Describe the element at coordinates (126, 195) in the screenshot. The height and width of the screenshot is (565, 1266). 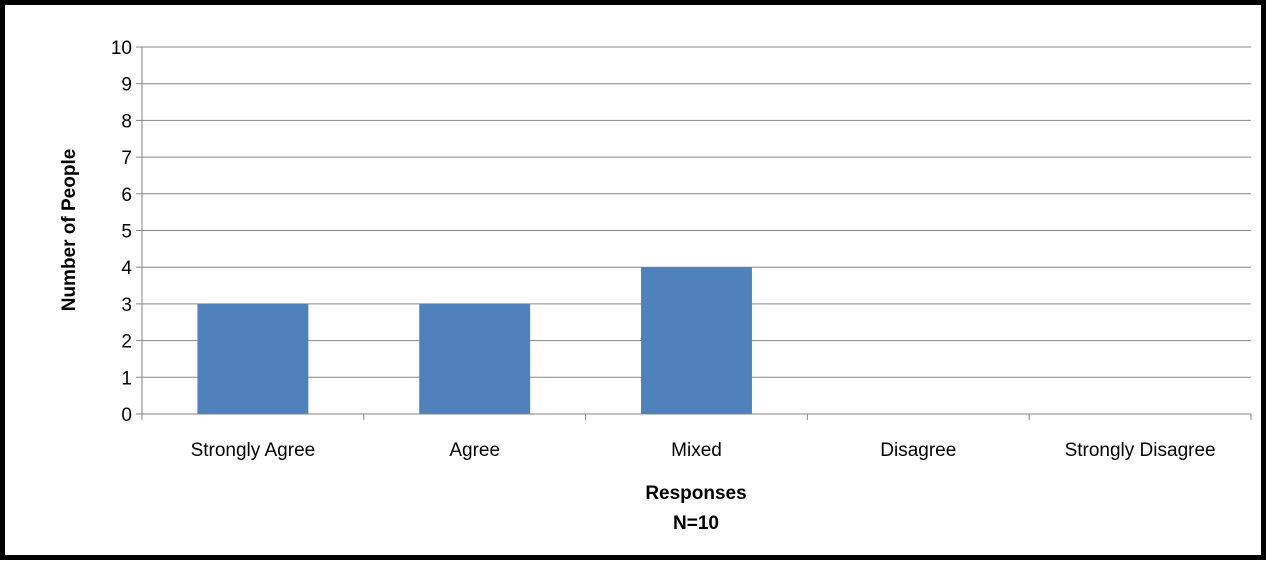
I see `y-tick-label: 6` at that location.